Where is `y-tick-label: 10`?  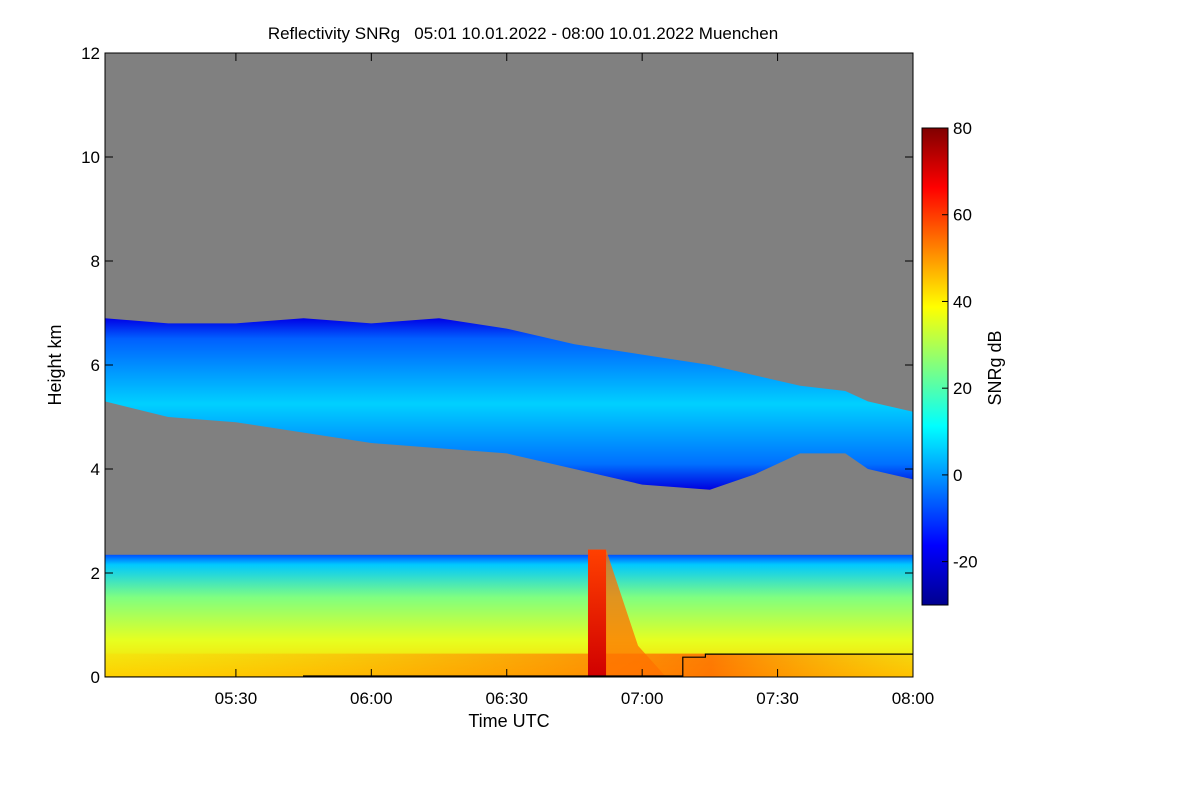 y-tick-label: 10 is located at coordinates (90, 157).